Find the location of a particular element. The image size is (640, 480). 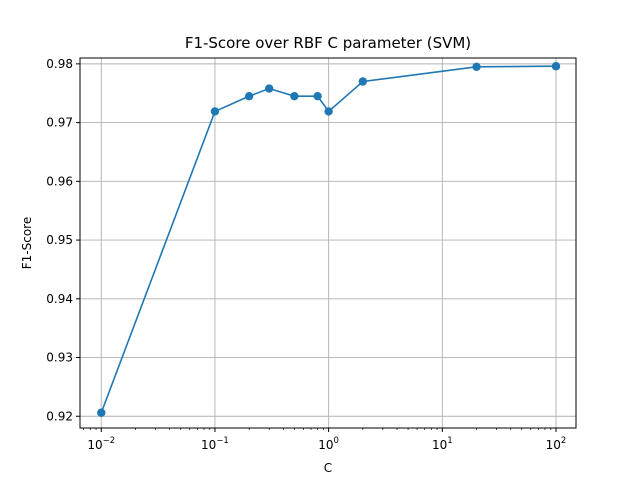

x-tick-exponent: 1 is located at coordinates (449, 441).